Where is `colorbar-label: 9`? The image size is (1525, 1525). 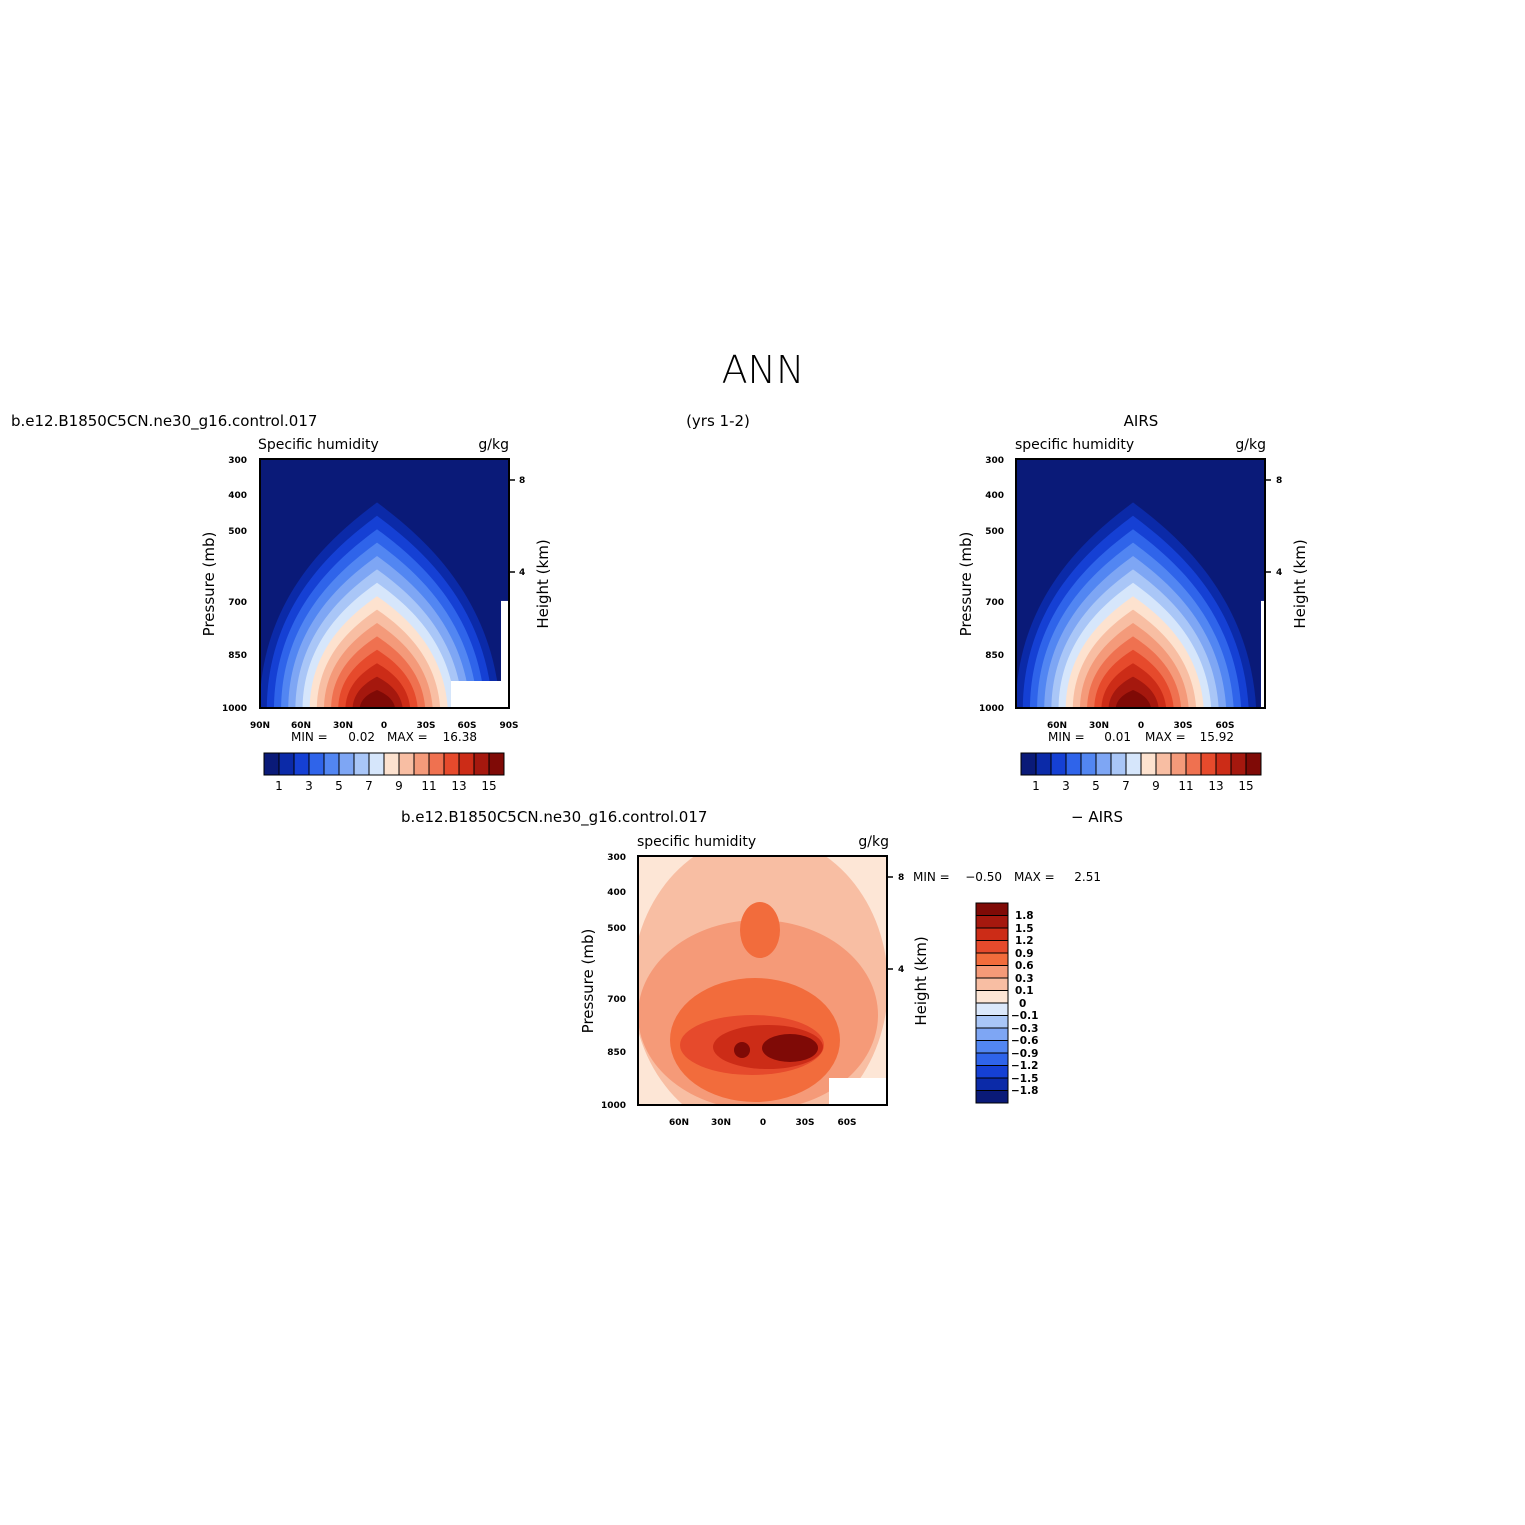 colorbar-label: 9 is located at coordinates (399, 786).